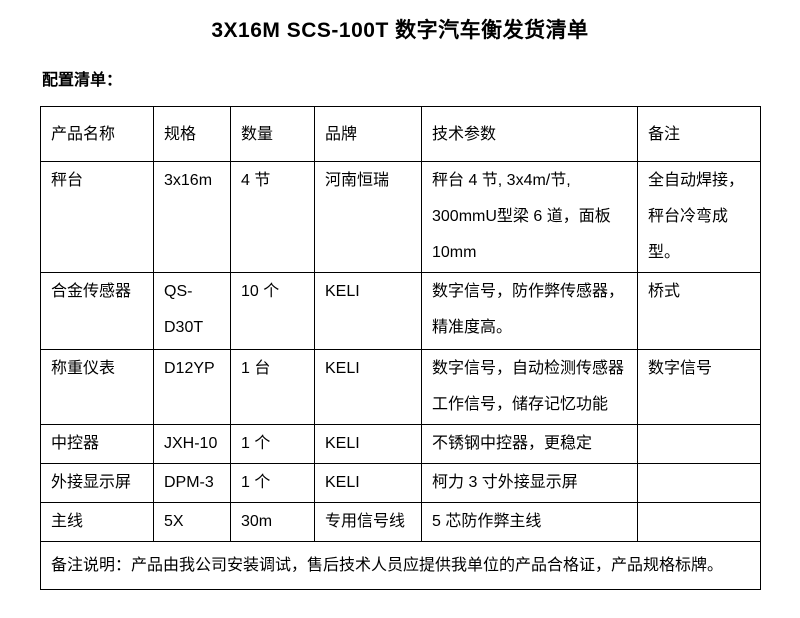 This screenshot has width=800, height=618. Describe the element at coordinates (368, 522) in the screenshot. I see `cell-brand: 专用信号线` at that location.